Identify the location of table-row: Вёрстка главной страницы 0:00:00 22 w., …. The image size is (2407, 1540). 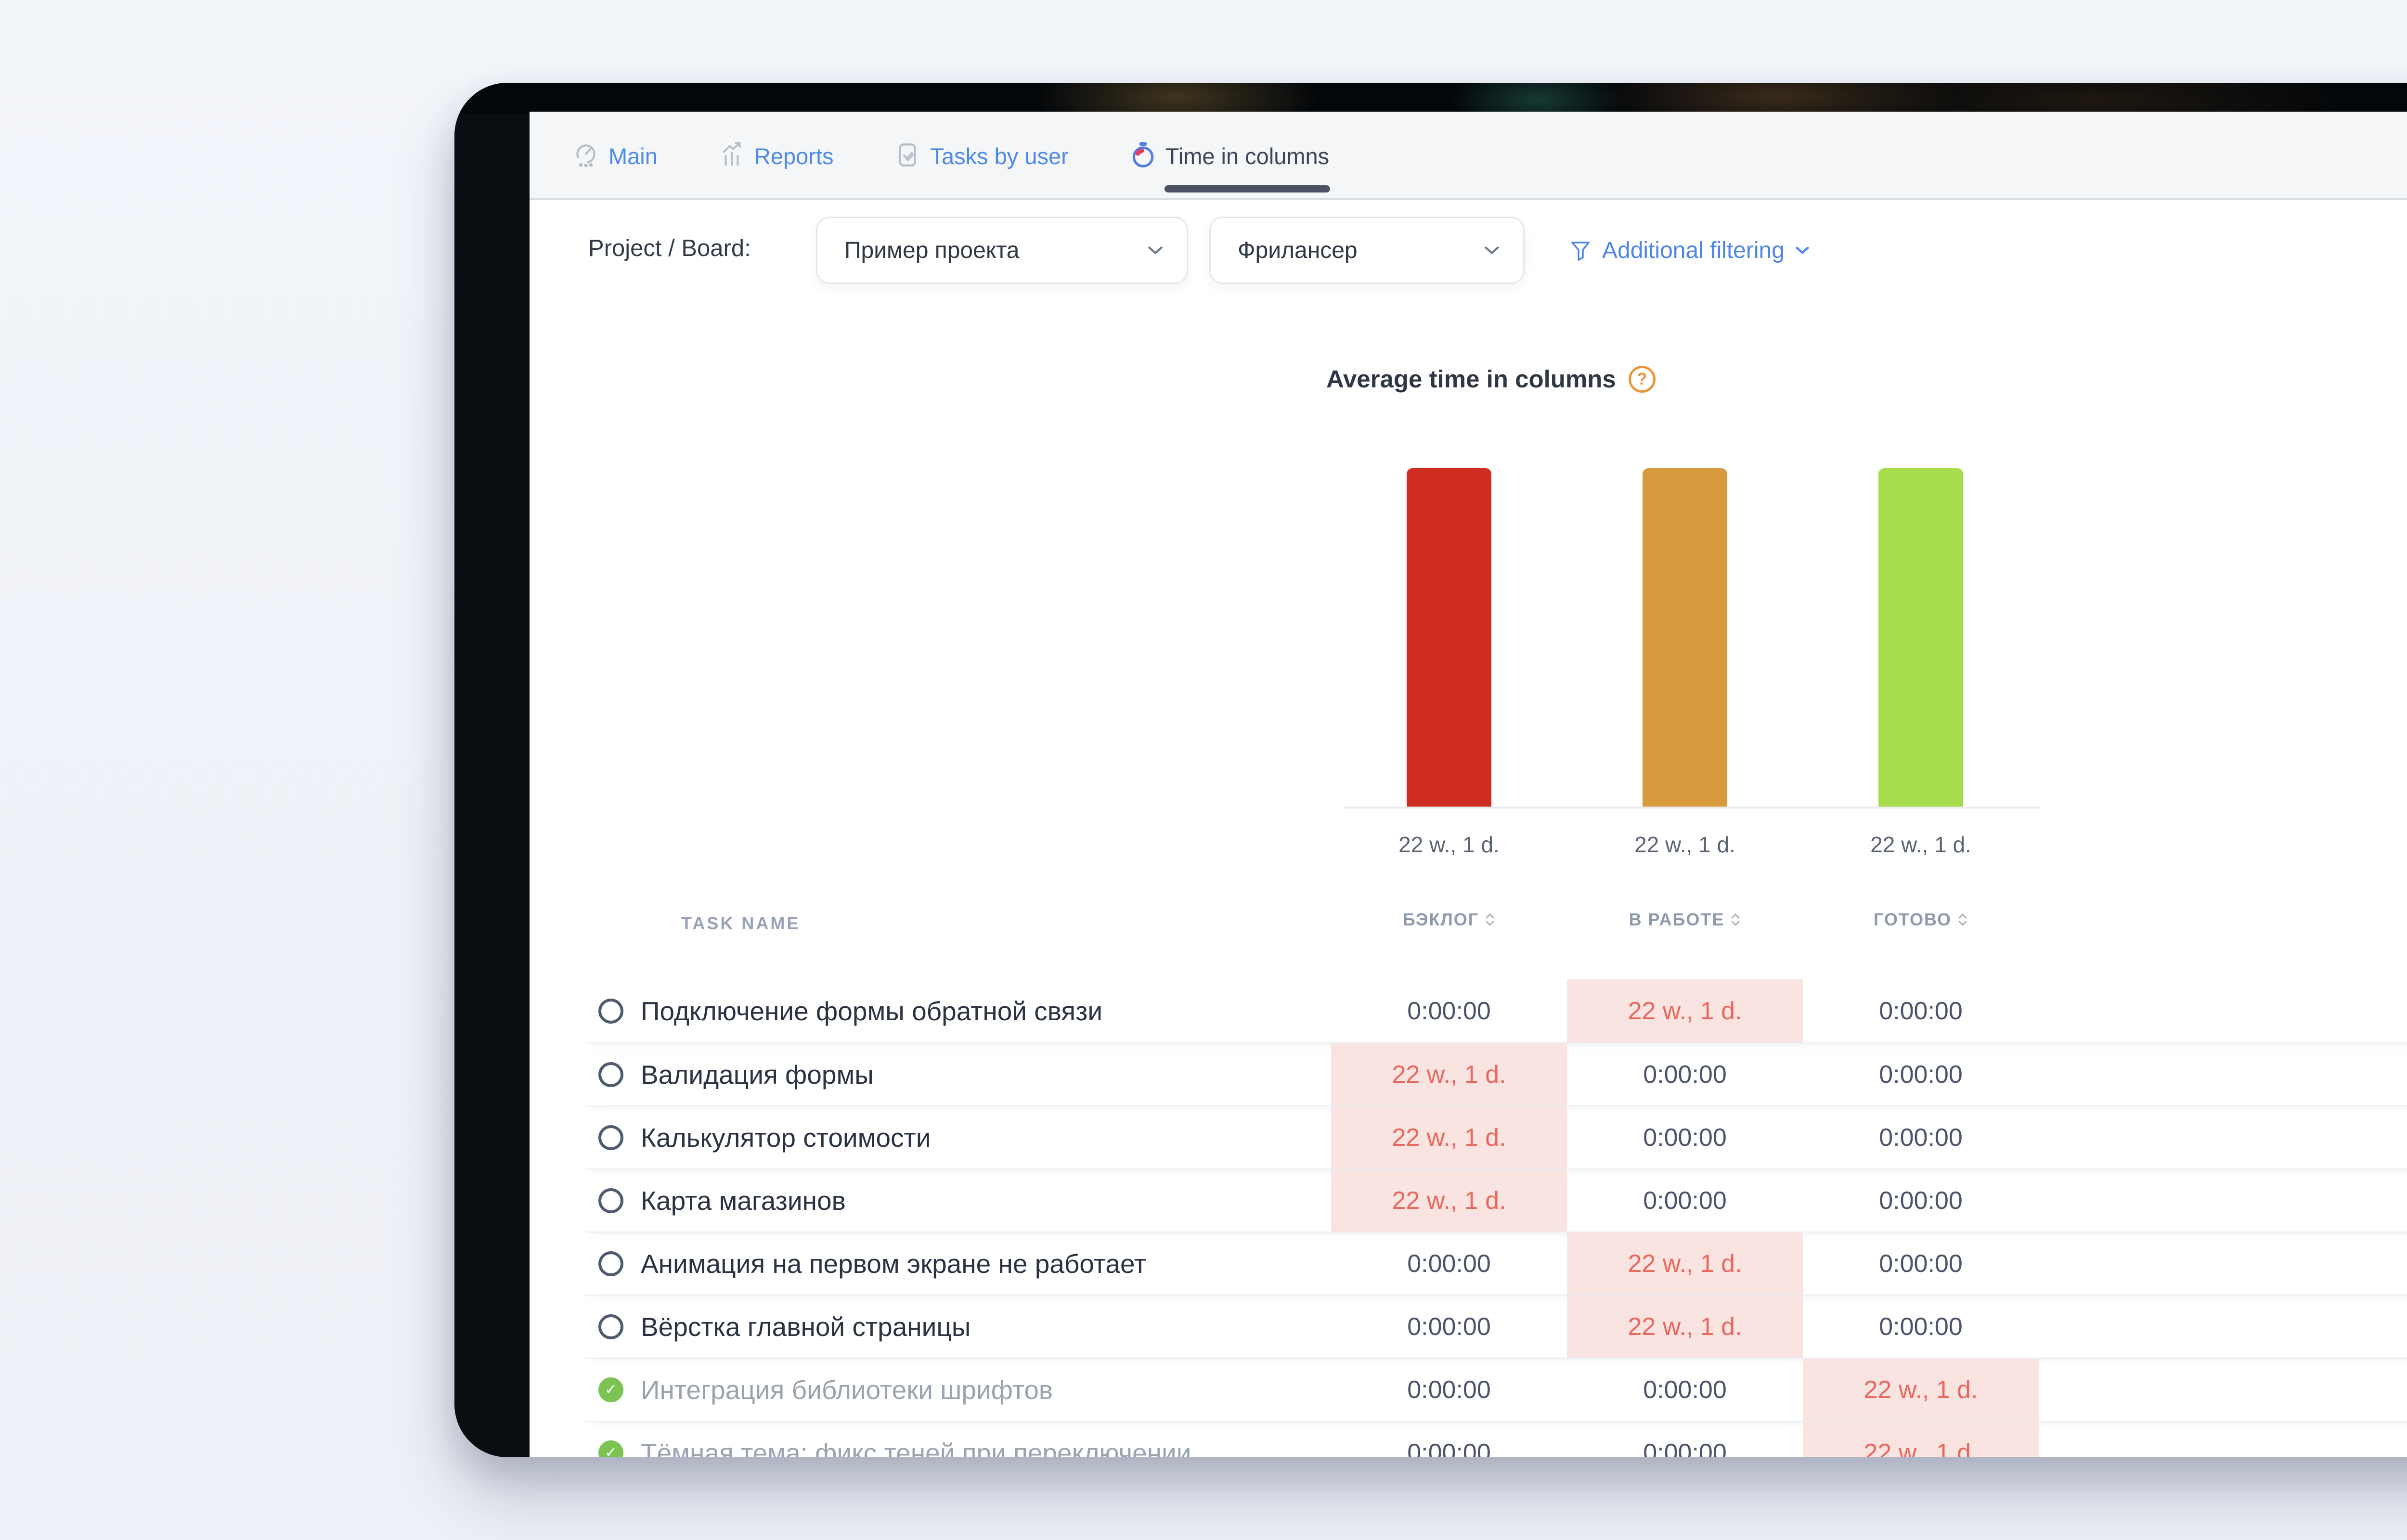
(1496, 1326).